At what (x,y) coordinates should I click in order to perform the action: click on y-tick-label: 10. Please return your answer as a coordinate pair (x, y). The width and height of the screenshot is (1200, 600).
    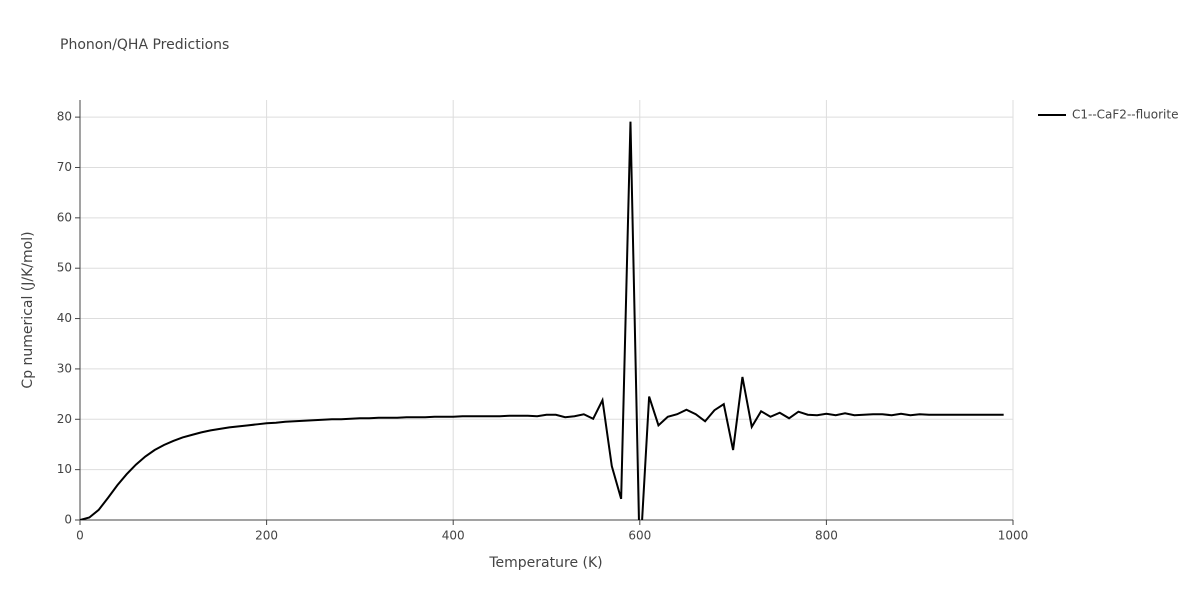
    Looking at the image, I should click on (64, 469).